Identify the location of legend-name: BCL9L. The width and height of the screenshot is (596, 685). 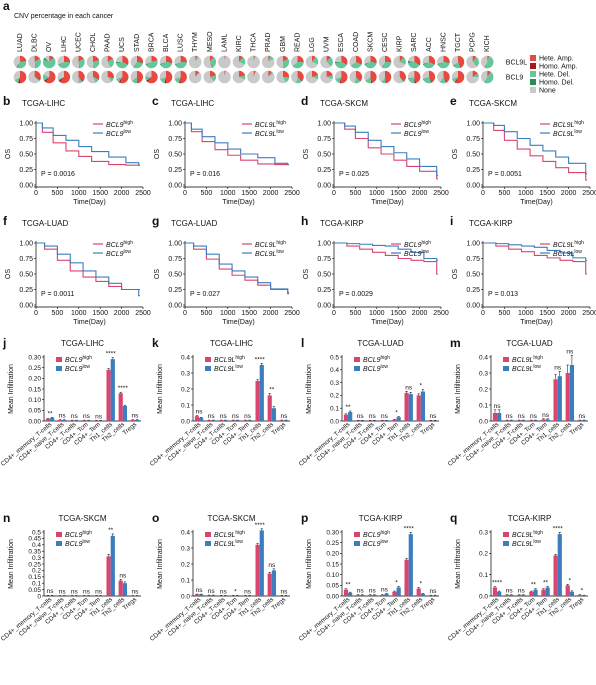
(523, 369).